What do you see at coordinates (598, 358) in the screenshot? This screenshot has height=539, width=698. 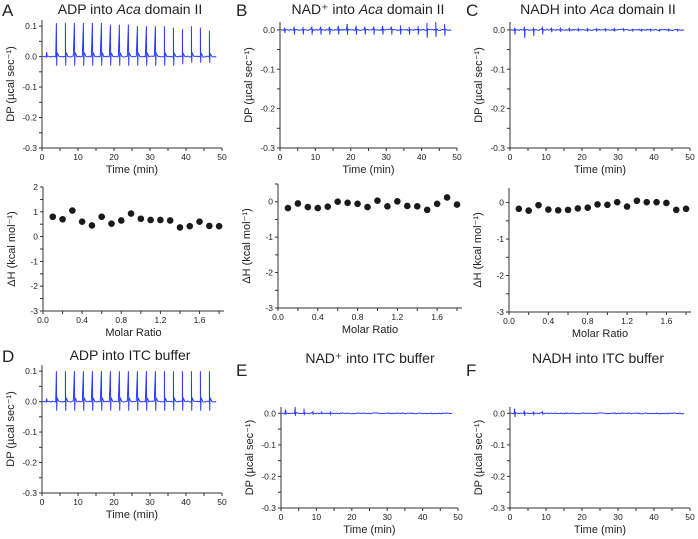 I see `panel-title: NADH into ITC buffer` at bounding box center [598, 358].